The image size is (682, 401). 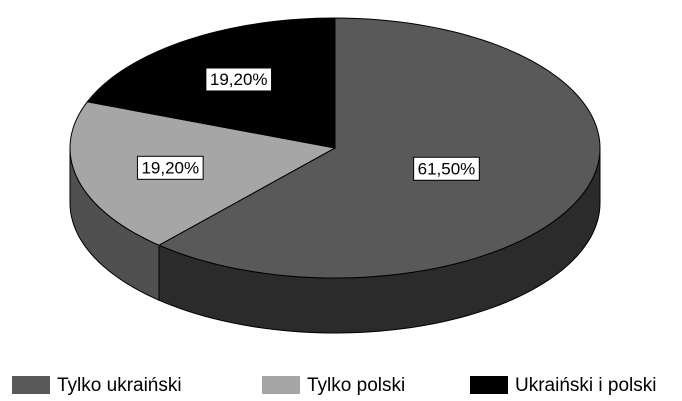 I want to click on data-label-text: 61,50%, so click(x=447, y=168).